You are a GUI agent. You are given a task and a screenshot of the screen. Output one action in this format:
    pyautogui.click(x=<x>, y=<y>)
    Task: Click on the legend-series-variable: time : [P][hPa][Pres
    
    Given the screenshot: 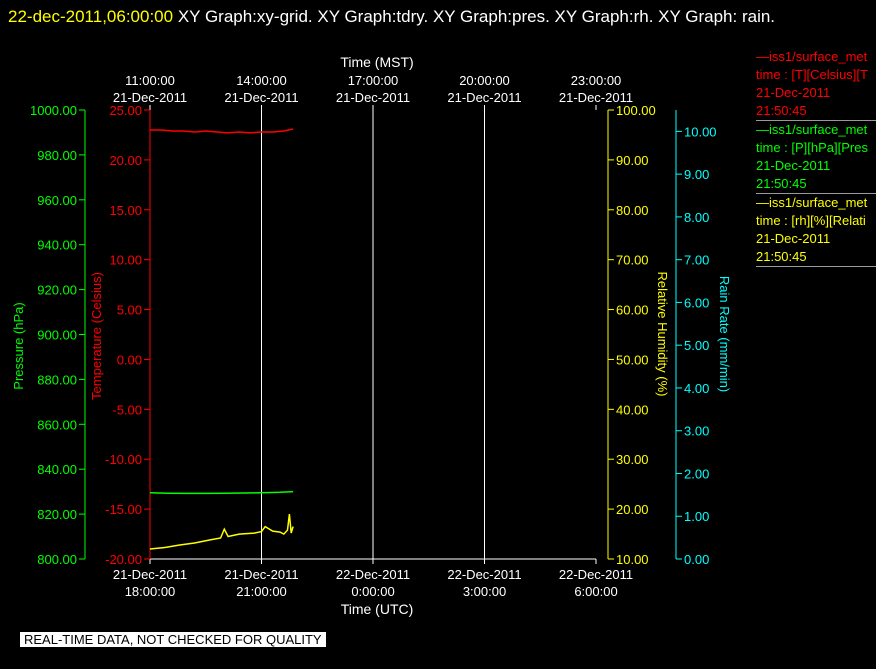 What is the action you would take?
    pyautogui.click(x=812, y=147)
    